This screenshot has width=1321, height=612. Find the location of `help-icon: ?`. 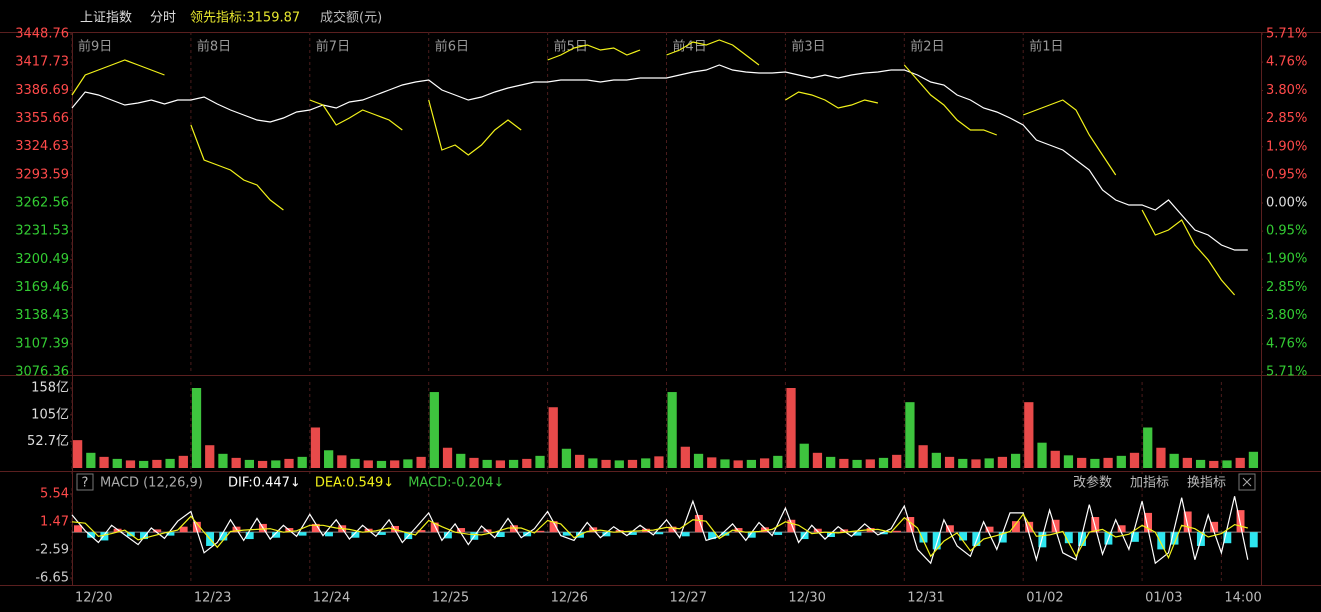

help-icon: ? is located at coordinates (85, 483).